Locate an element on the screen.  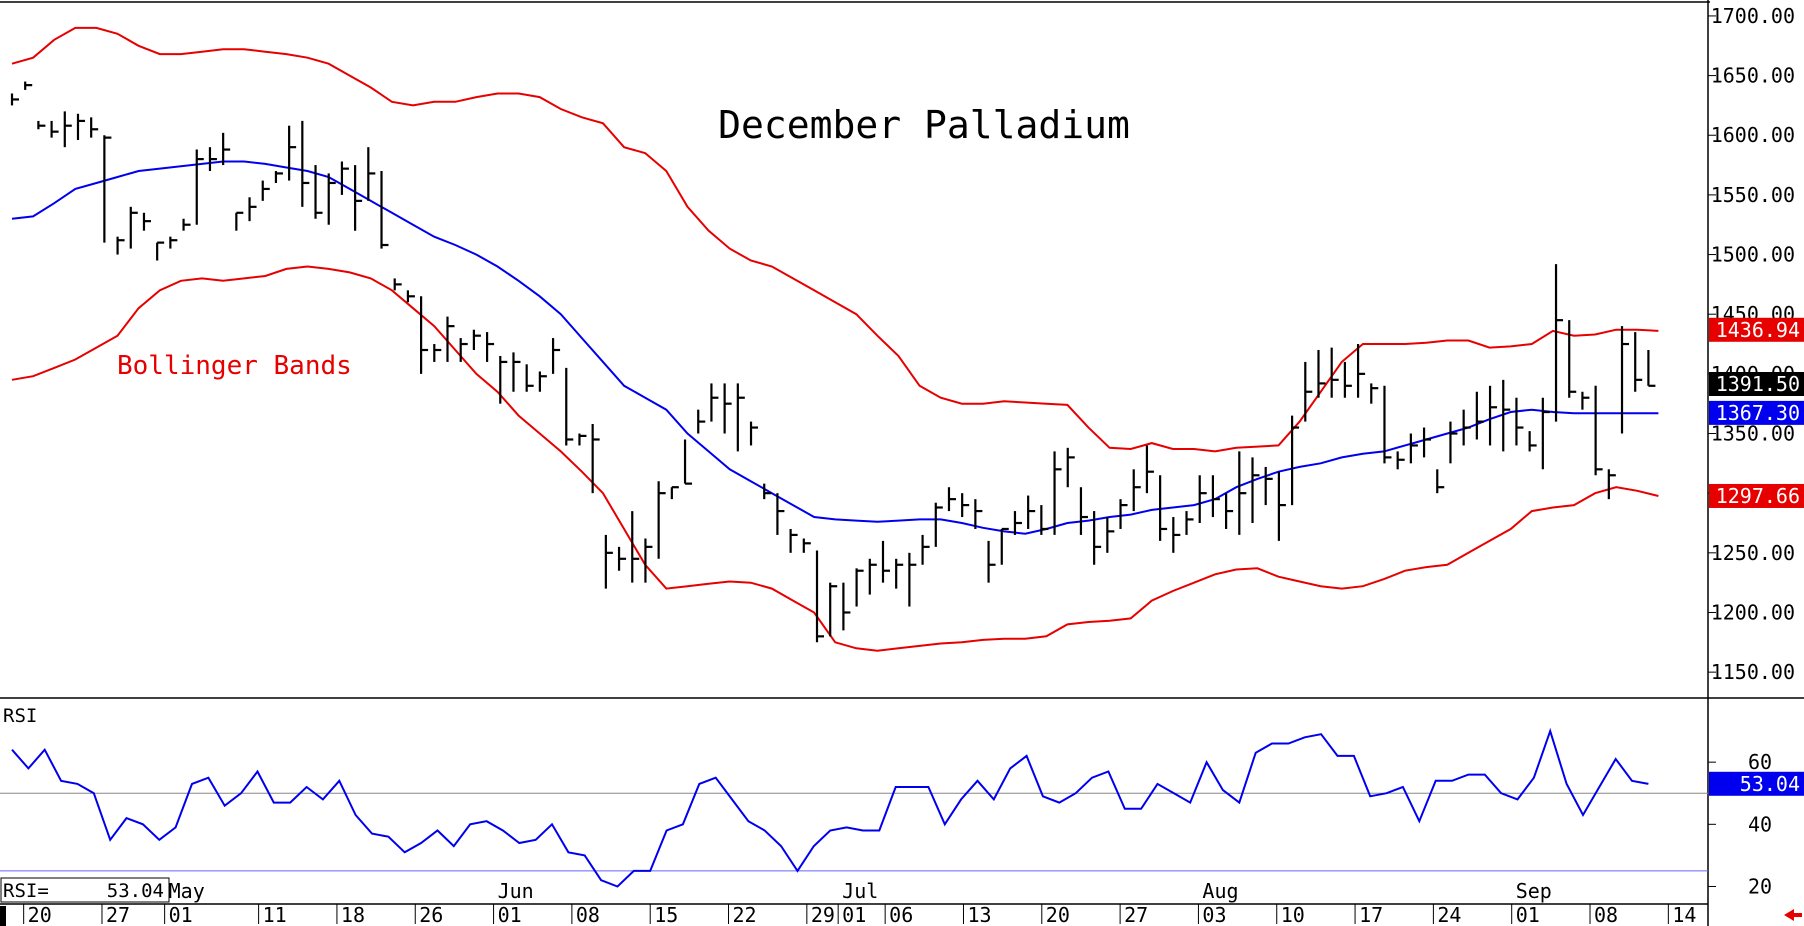
date-tick-label: 27 is located at coordinates (118, 914).